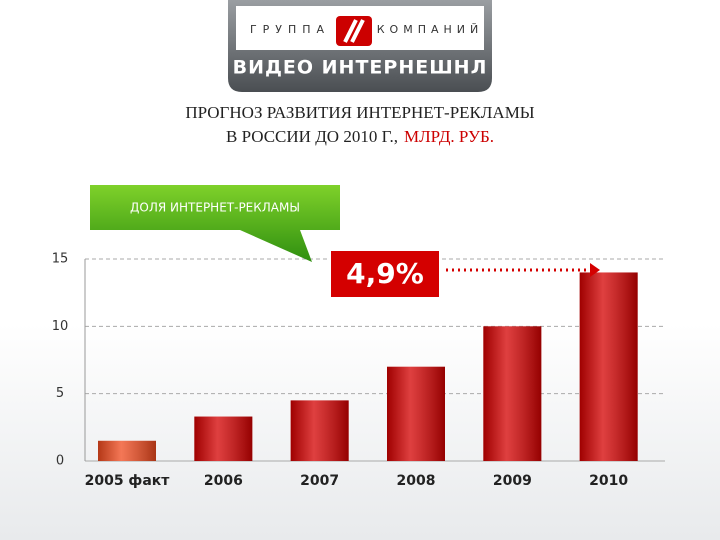 The image size is (720, 540). Describe the element at coordinates (608, 481) in the screenshot. I see `x-tick-label: 2010` at that location.